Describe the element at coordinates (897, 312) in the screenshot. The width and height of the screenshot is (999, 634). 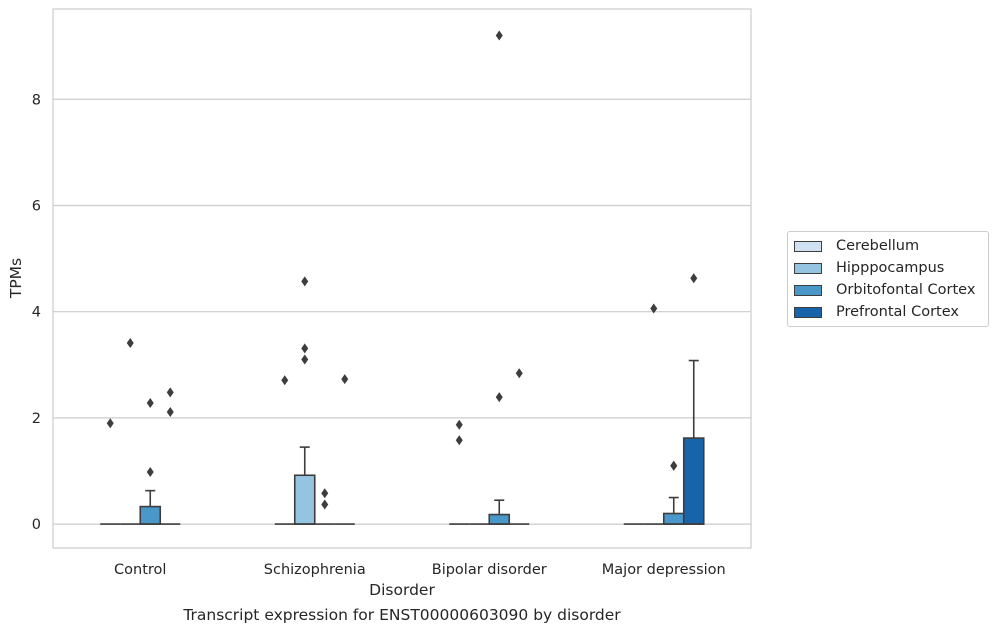
I see `legend-label-prefrontal: Prefrontal Cortex` at that location.